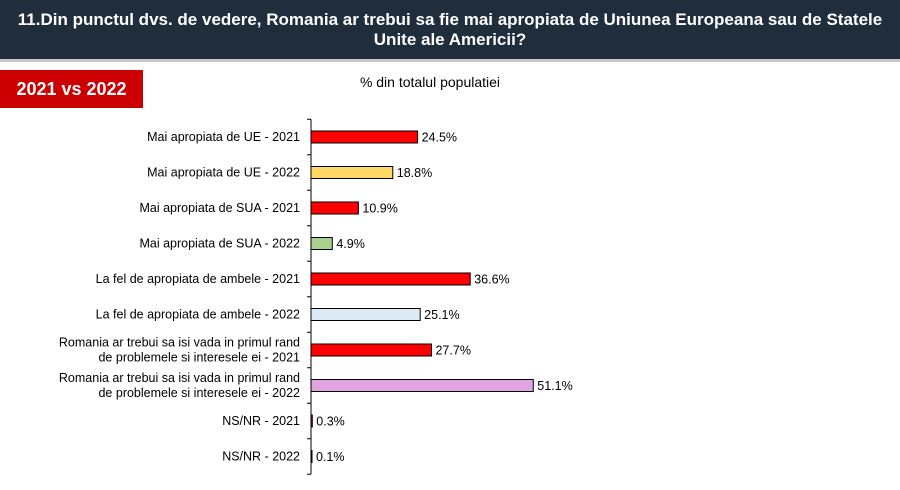 This screenshot has width=900, height=490. What do you see at coordinates (491, 280) in the screenshot?
I see `value-label: 36.6%` at bounding box center [491, 280].